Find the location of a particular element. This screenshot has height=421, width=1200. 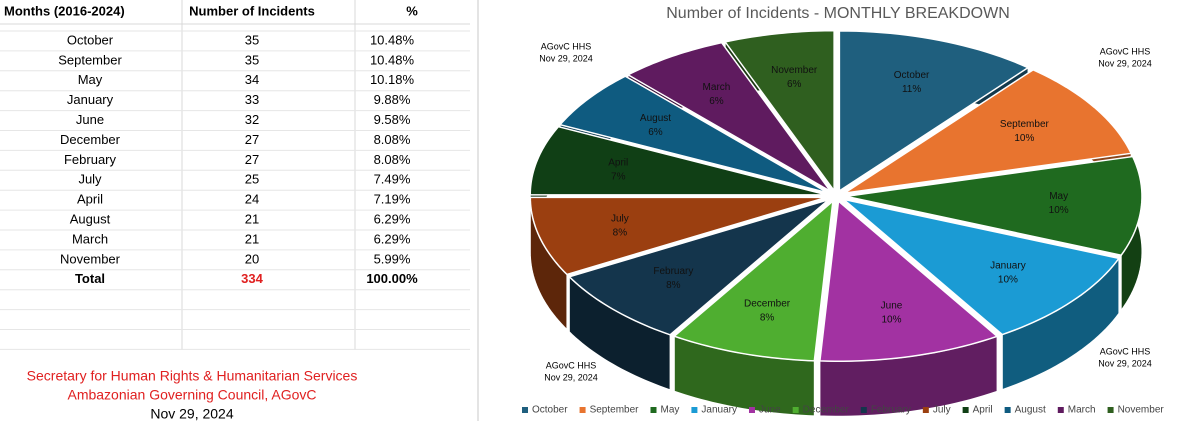

slice-label: July is located at coordinates (620, 219).